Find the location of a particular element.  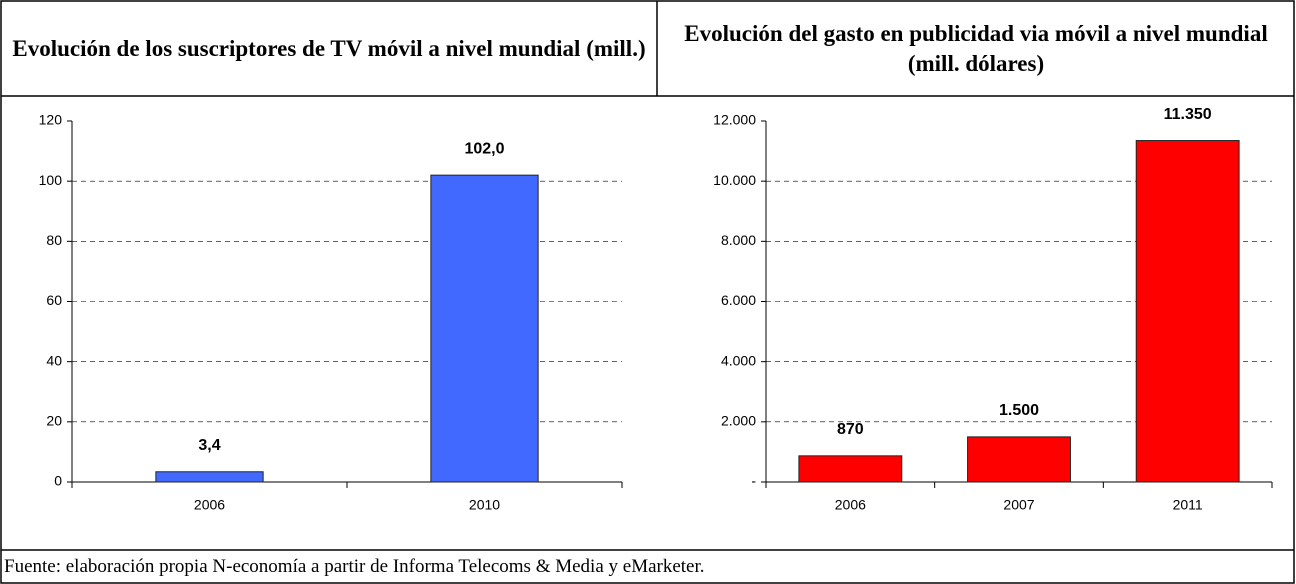

y-tick-label: 120 is located at coordinates (51, 120).